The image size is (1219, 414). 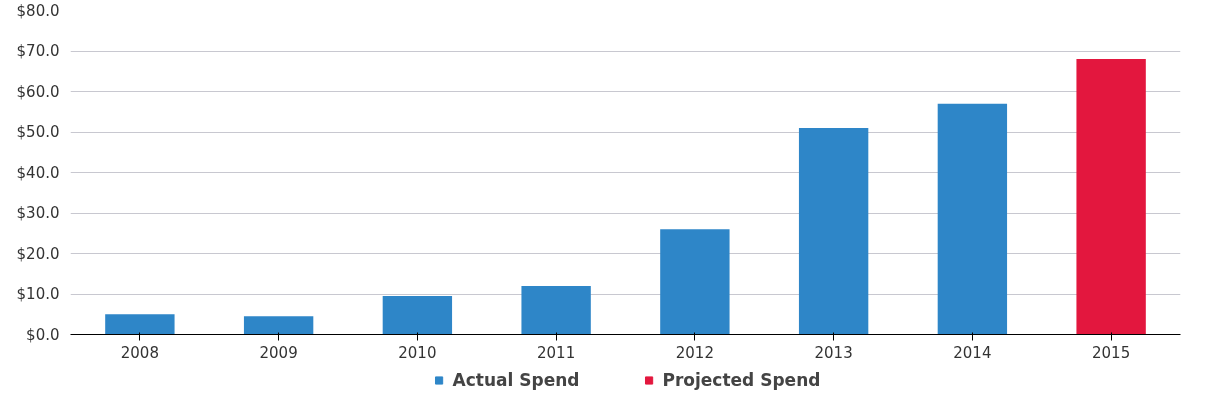 What do you see at coordinates (43, 334) in the screenshot?
I see `y-tick-label: $0.0` at bounding box center [43, 334].